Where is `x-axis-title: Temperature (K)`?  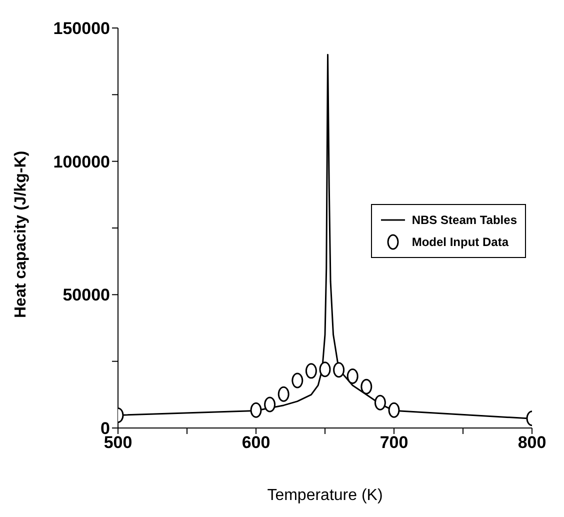 x-axis-title: Temperature (K) is located at coordinates (325, 495).